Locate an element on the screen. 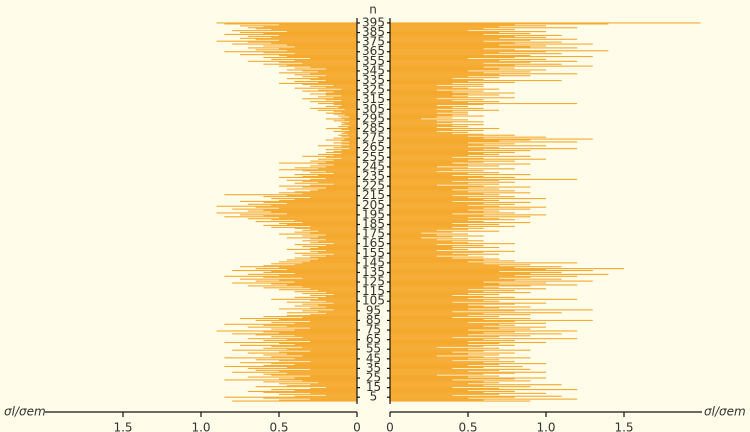 The image size is (750, 432). y-tick-label: 325 is located at coordinates (373, 90).